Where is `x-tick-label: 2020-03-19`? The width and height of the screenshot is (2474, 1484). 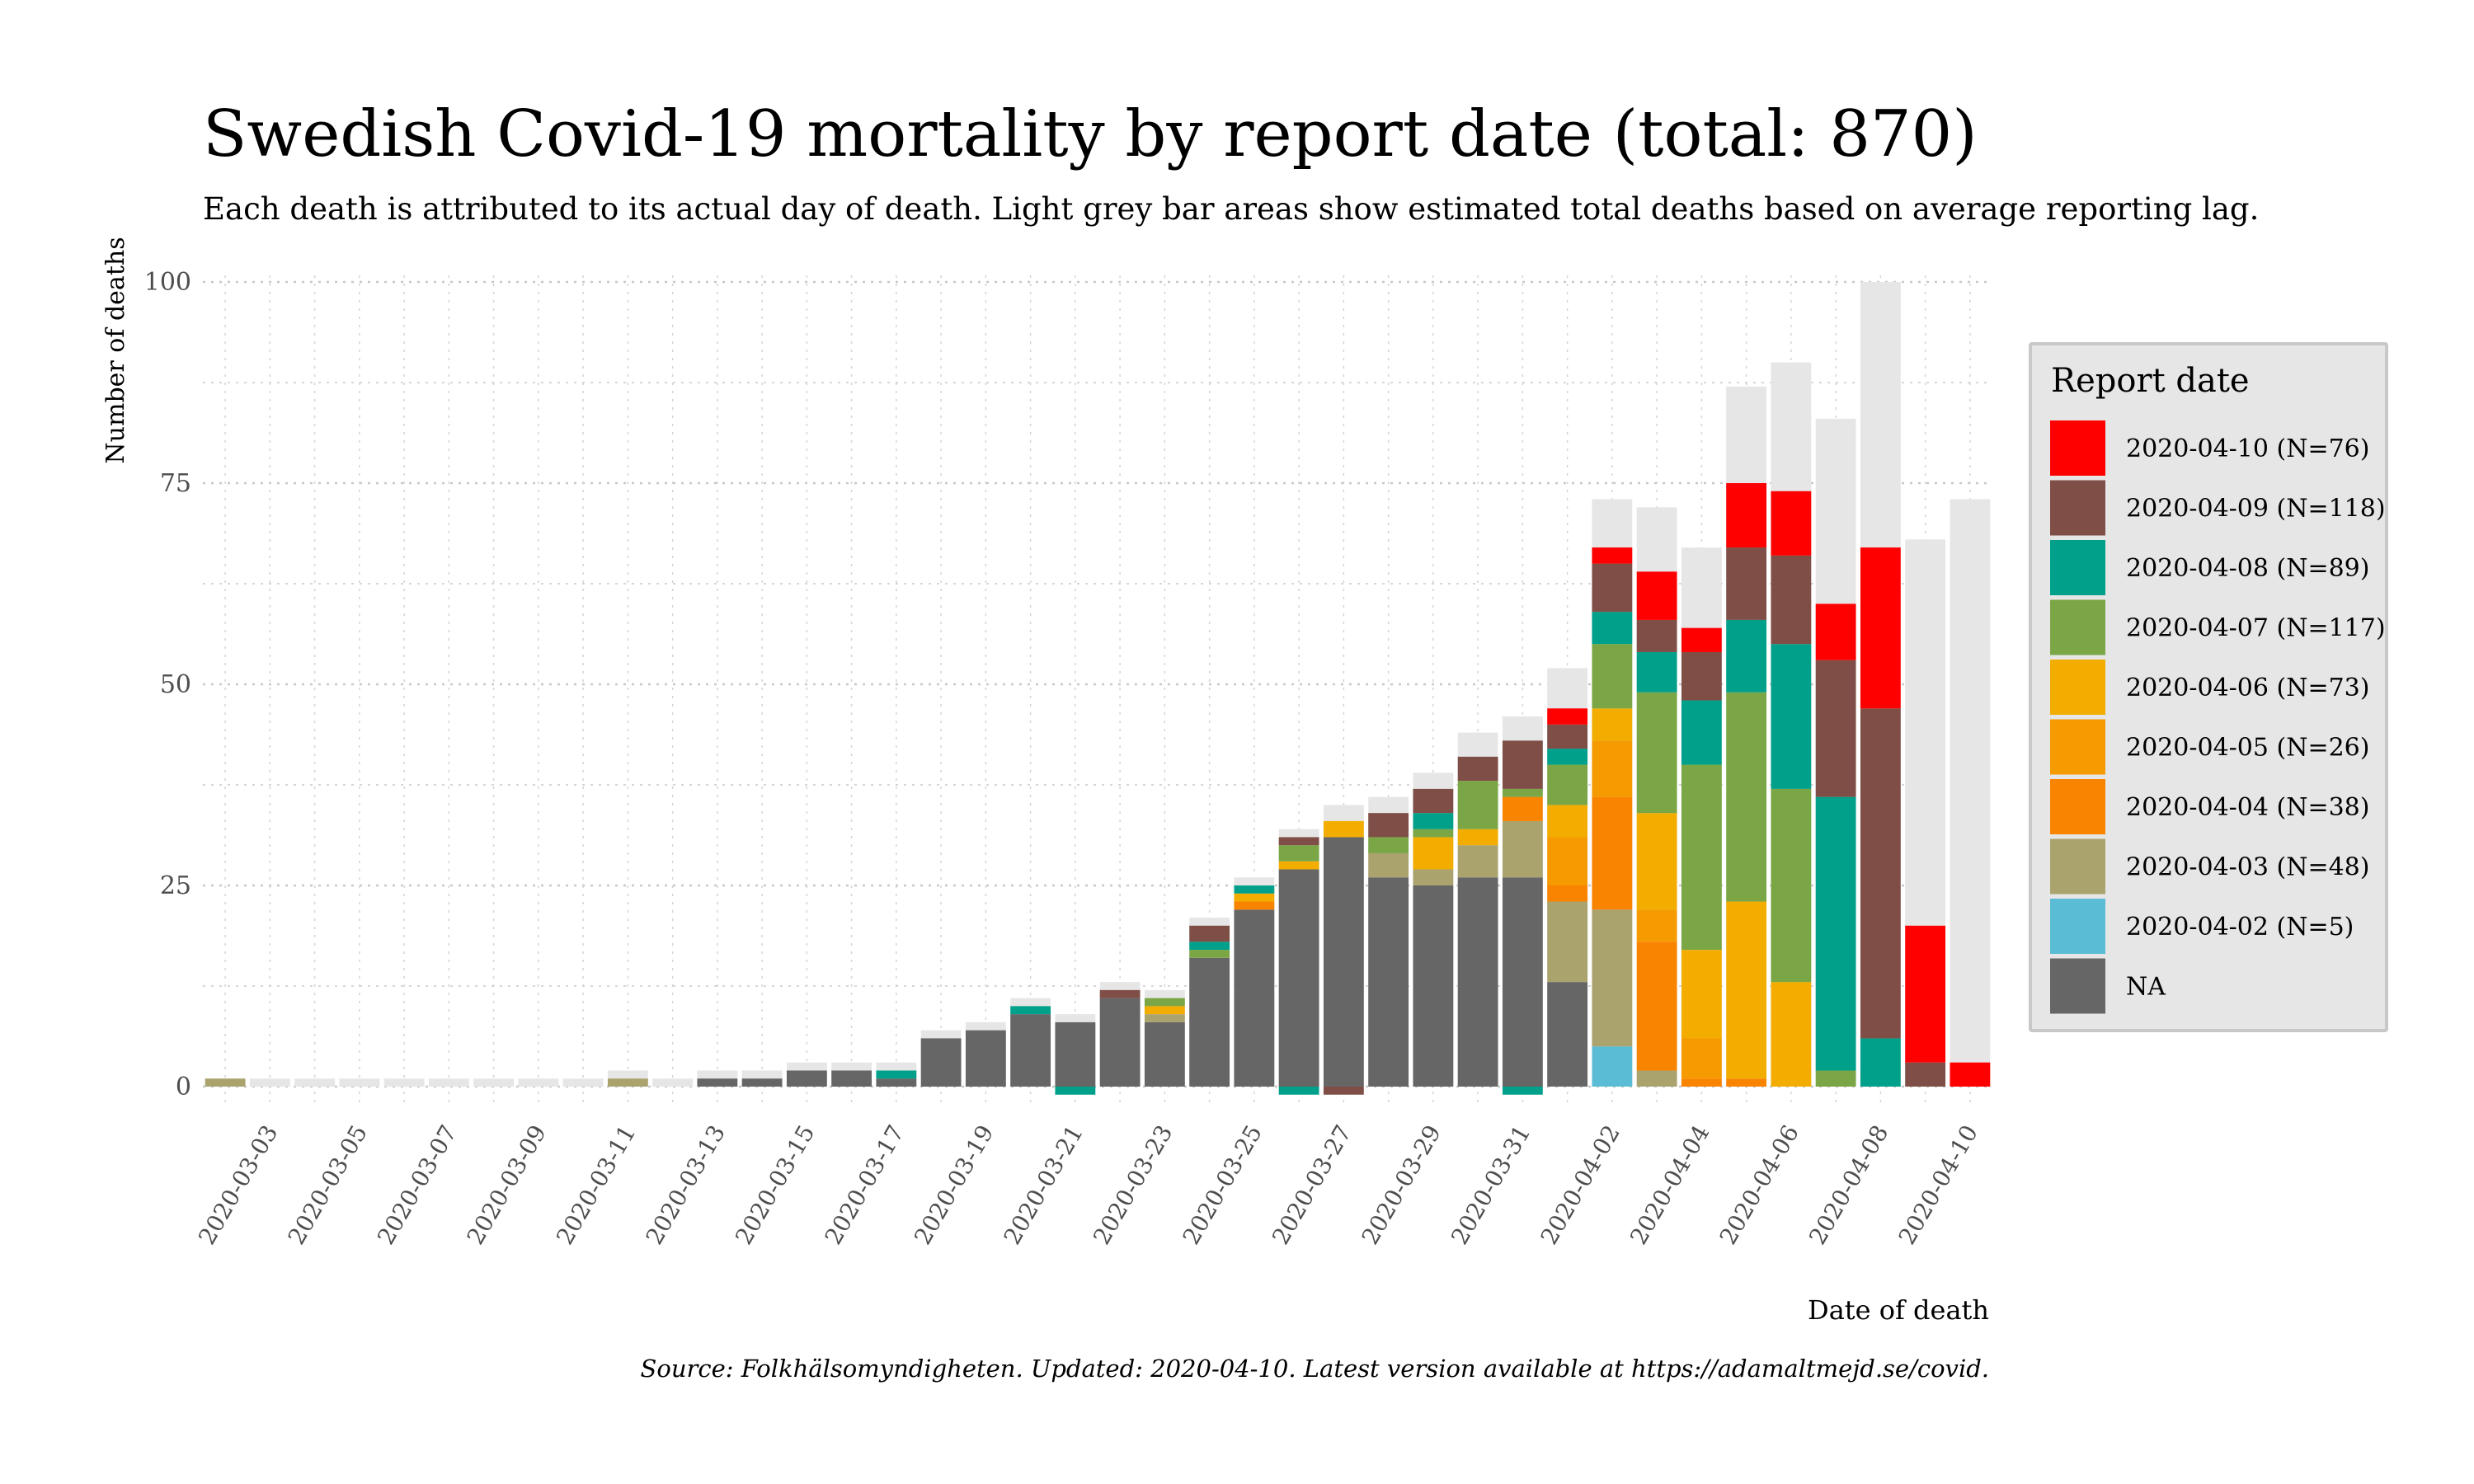
x-tick-label: 2020-03-19 is located at coordinates (954, 1184).